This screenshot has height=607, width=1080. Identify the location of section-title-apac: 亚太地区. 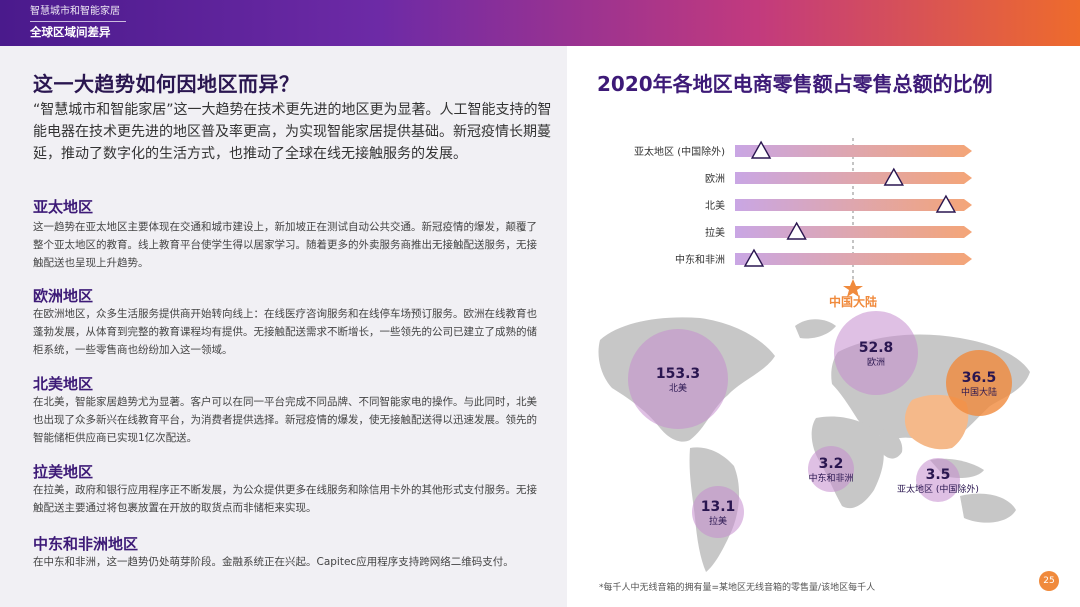
(63, 207).